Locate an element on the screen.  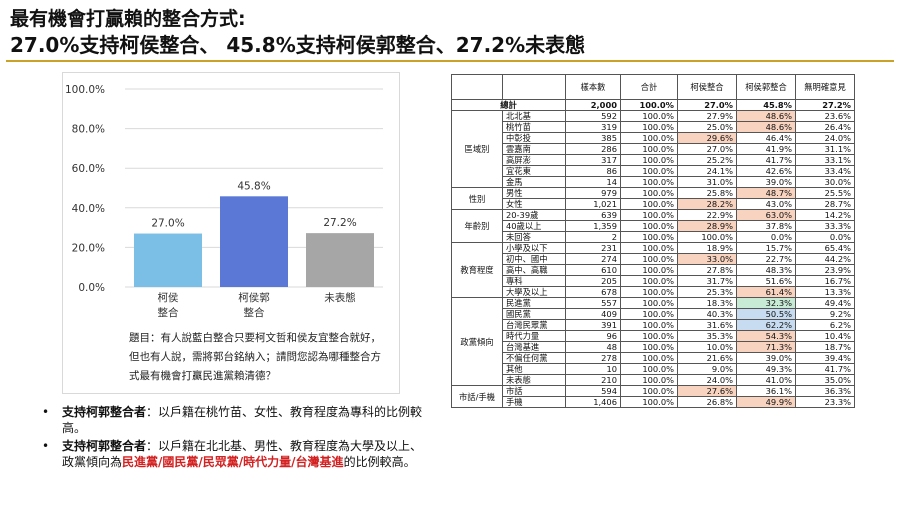
table-cell: 27.6% is located at coordinates (707, 391).